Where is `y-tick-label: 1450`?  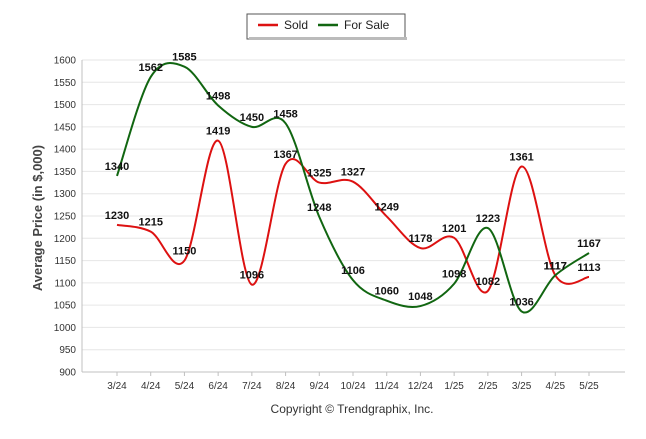
y-tick-label: 1450 is located at coordinates (65, 127).